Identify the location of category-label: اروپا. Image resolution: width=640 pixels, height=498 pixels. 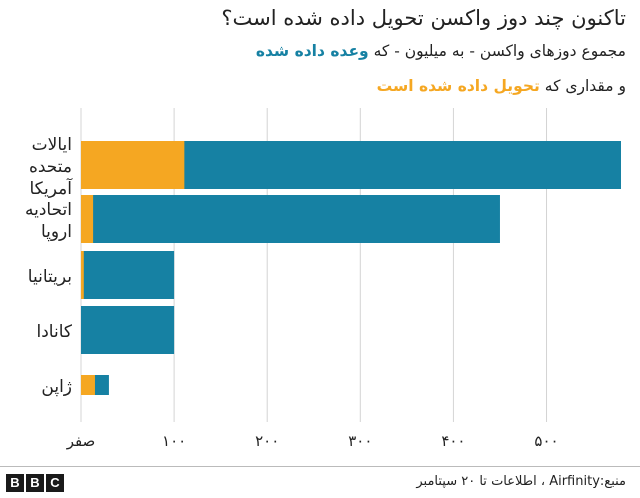
(56, 232).